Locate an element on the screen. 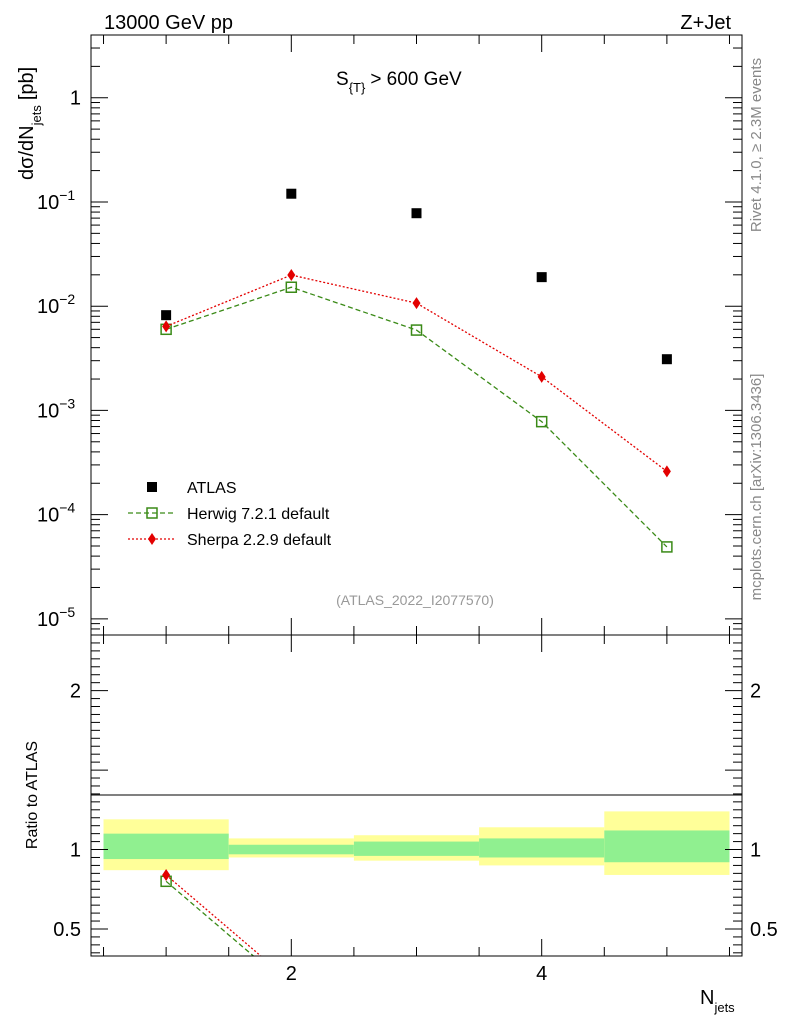 This screenshot has width=786, height=1024. ratio-y-tick-label-right: 0.5 is located at coordinates (764, 930).